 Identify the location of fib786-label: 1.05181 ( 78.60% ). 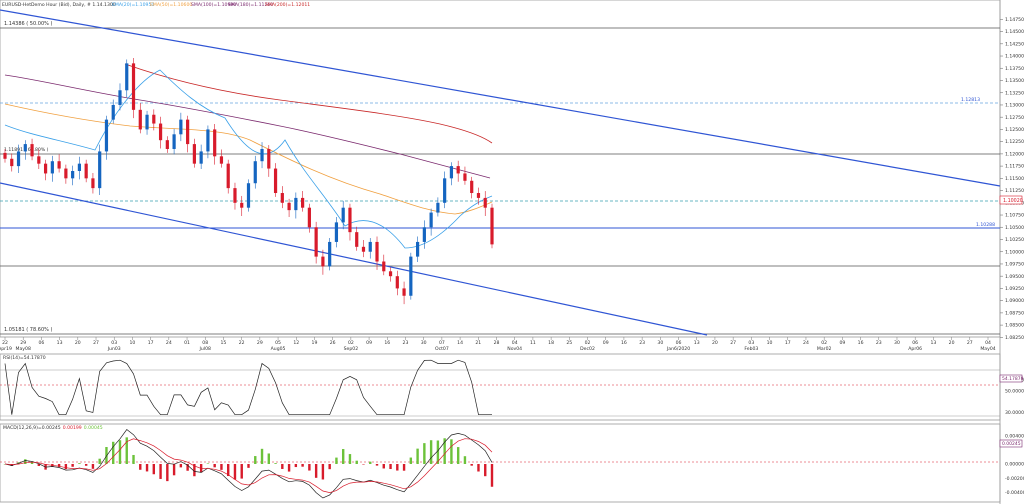
(28, 330).